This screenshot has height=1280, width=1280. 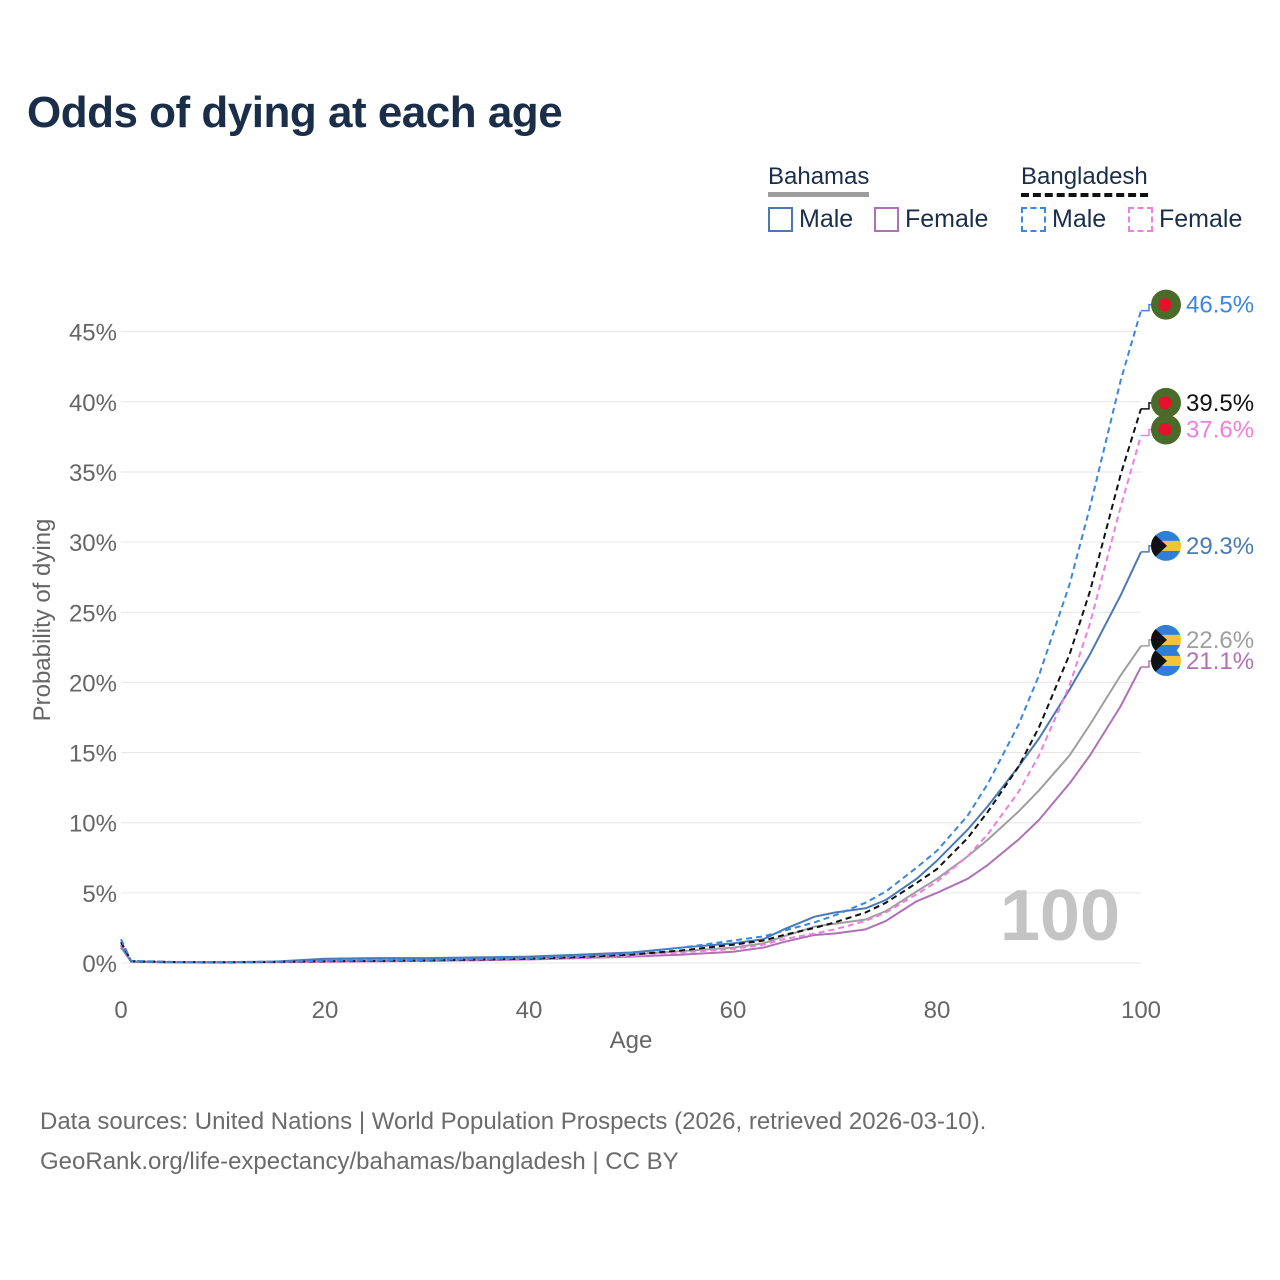 What do you see at coordinates (93, 613) in the screenshot?
I see `y-tick-label: 25%` at bounding box center [93, 613].